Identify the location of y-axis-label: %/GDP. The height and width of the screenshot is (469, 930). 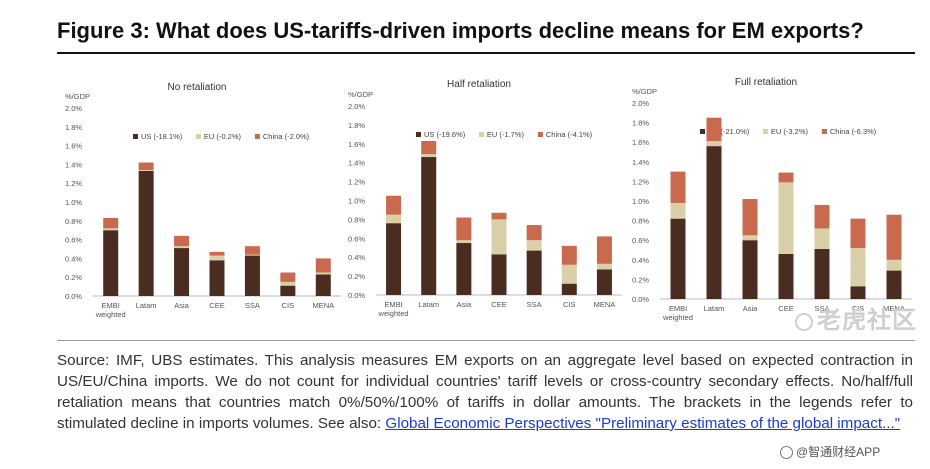
(644, 91).